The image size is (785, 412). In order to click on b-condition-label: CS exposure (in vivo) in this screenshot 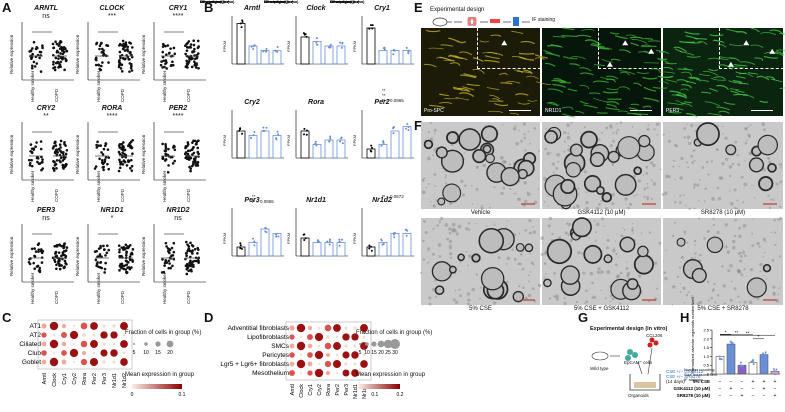, I will do `click(347, 2)`.